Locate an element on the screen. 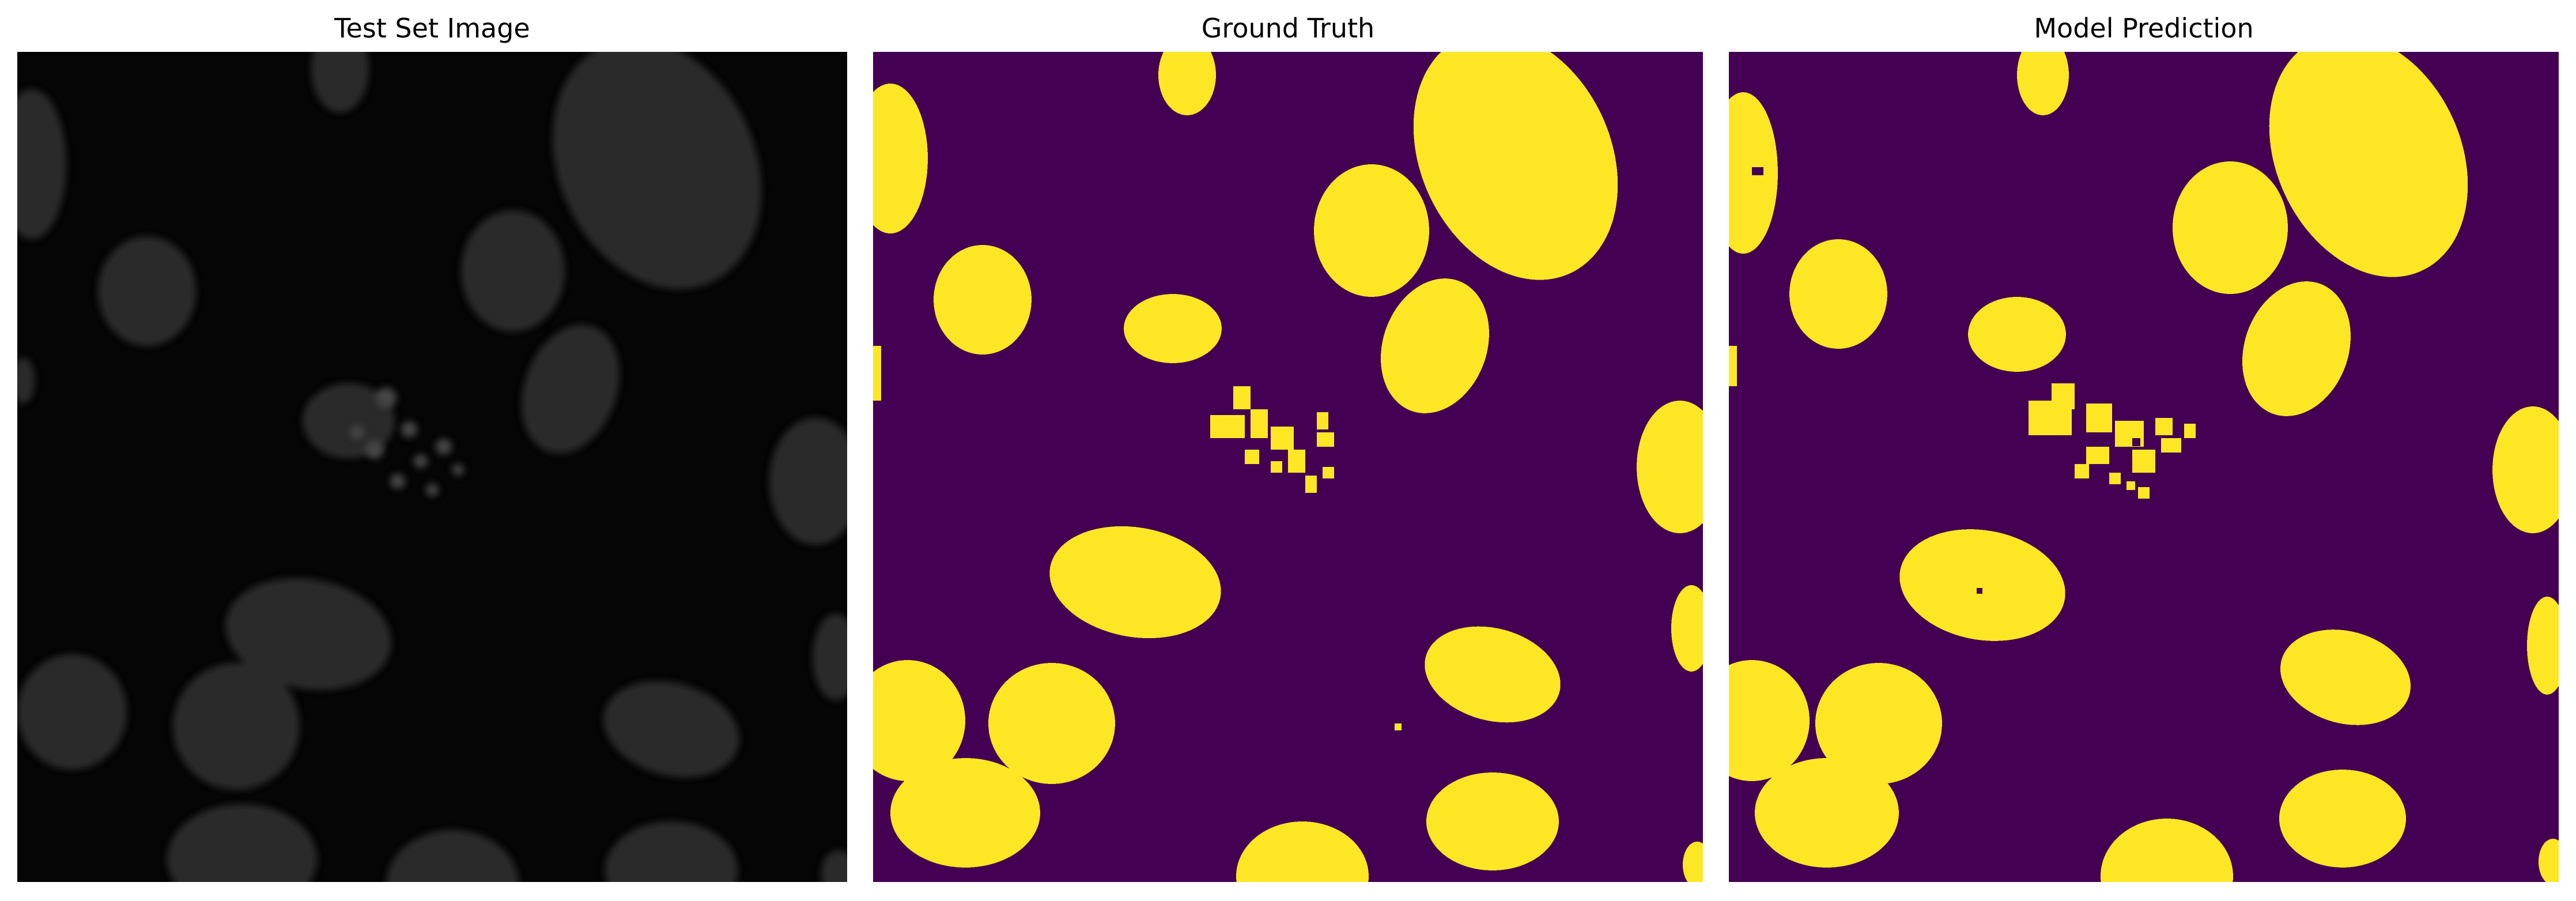 This screenshot has height=901, width=2576. panel-title: Model Prediction is located at coordinates (2144, 29).